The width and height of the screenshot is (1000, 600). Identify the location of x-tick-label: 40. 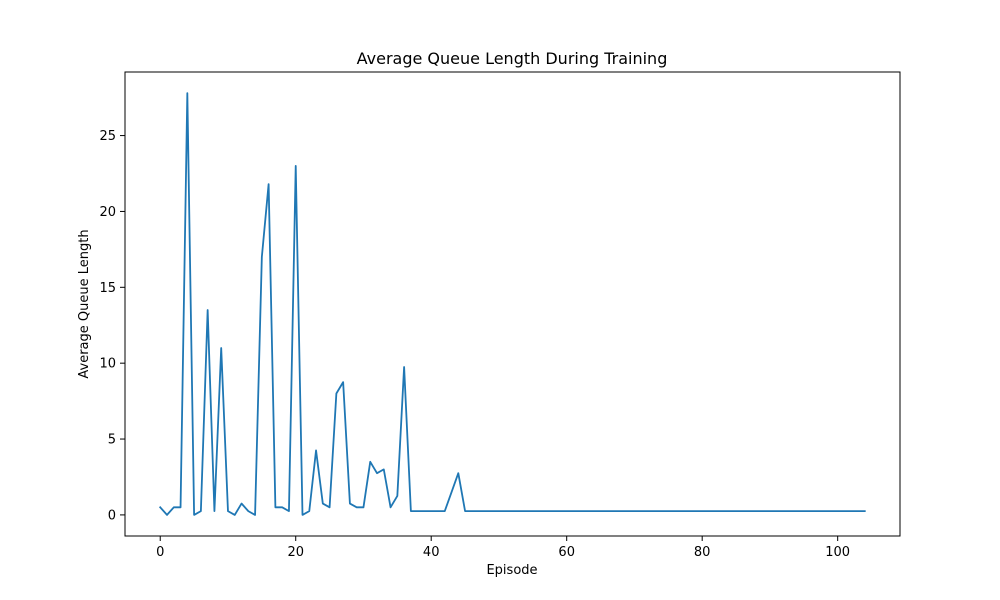
(431, 552).